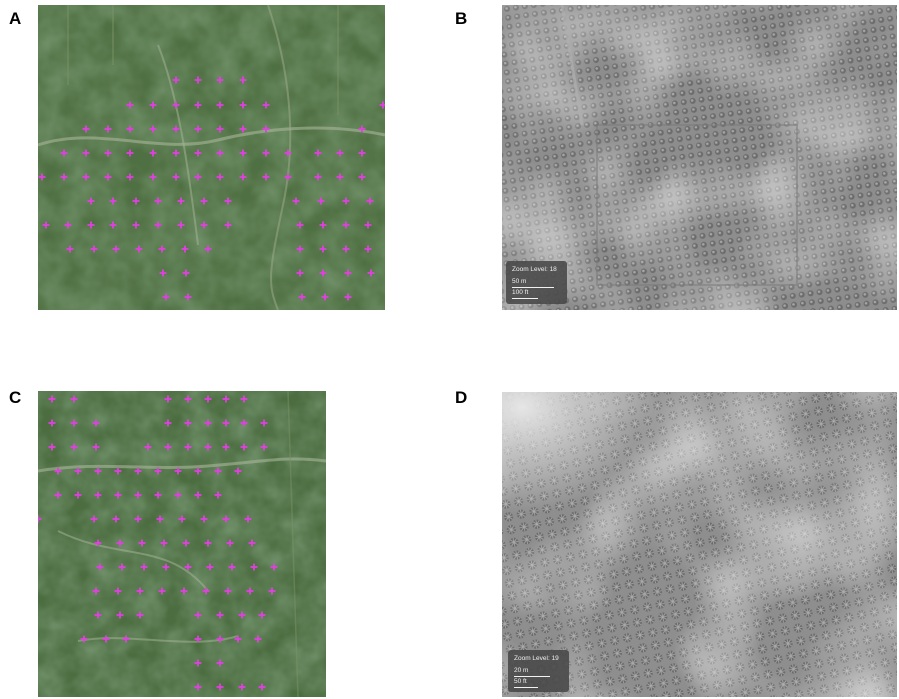  What do you see at coordinates (534, 269) in the screenshot?
I see `zoom-level-label-b: Zoom Level: 18` at bounding box center [534, 269].